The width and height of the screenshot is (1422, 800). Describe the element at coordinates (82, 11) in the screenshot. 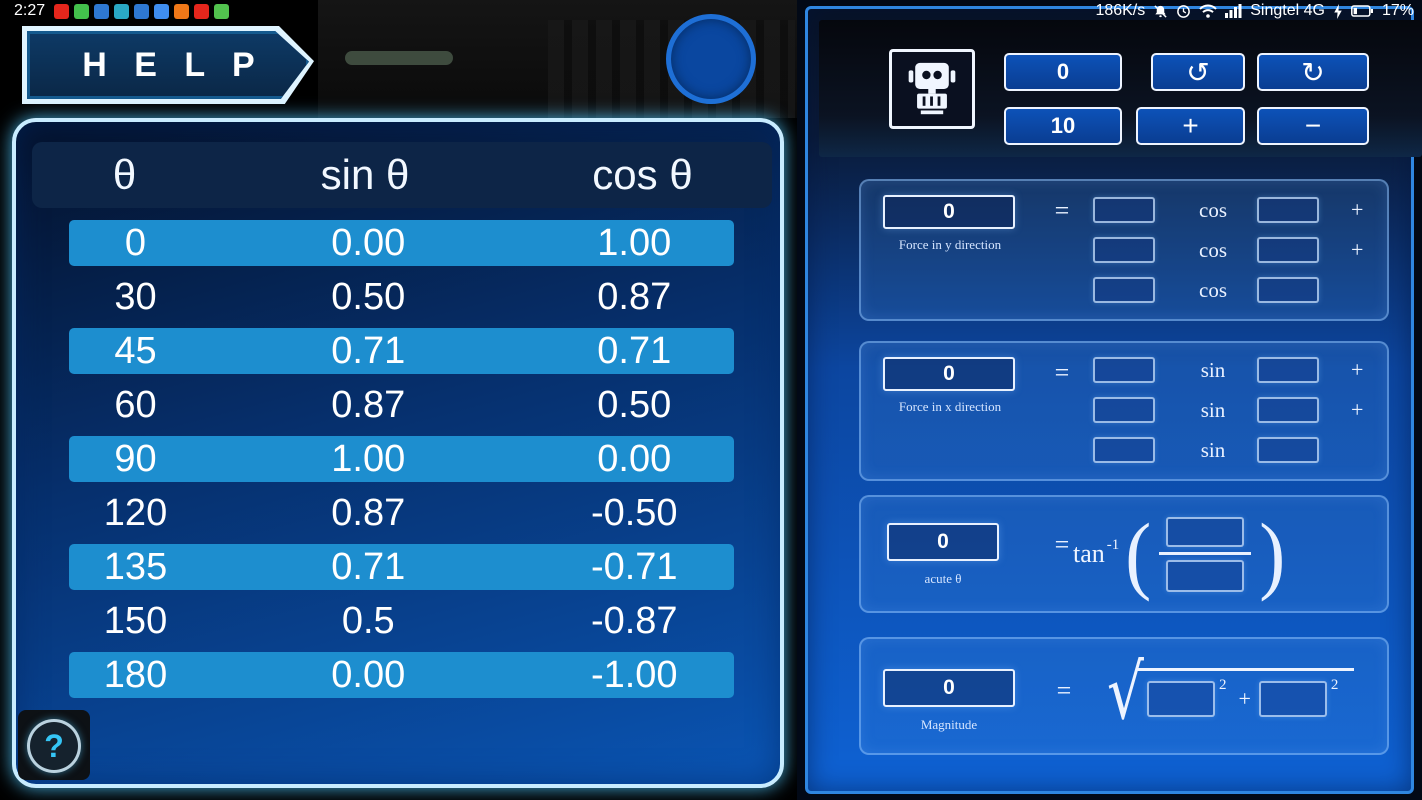

I see `messaging-notification-icon` at that location.